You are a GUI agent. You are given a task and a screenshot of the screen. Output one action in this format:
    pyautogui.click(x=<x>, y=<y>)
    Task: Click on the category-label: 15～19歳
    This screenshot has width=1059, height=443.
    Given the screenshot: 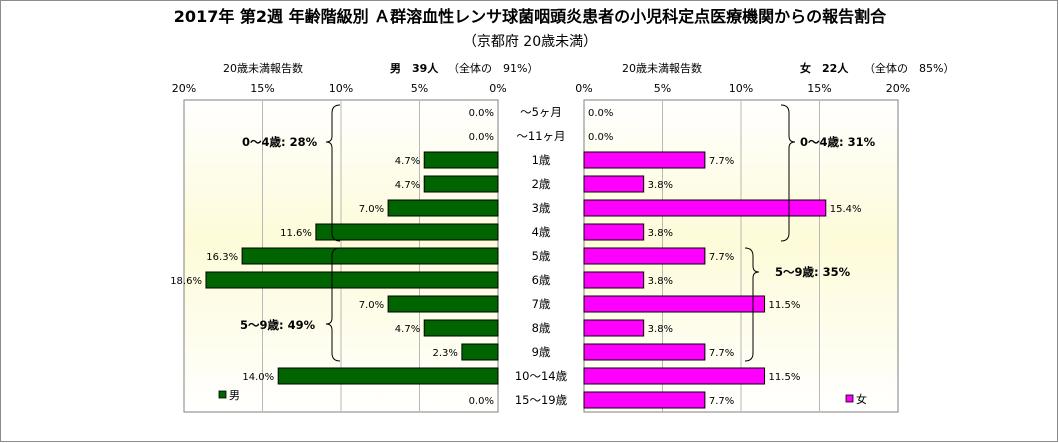 What is the action you would take?
    pyautogui.click(x=541, y=400)
    